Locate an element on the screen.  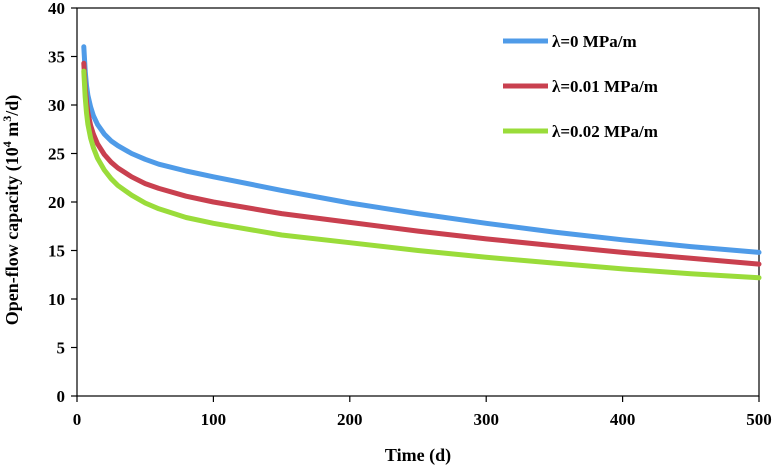
y-axis-title: Open-flow capacity (104 m3/d) is located at coordinates (11, 210).